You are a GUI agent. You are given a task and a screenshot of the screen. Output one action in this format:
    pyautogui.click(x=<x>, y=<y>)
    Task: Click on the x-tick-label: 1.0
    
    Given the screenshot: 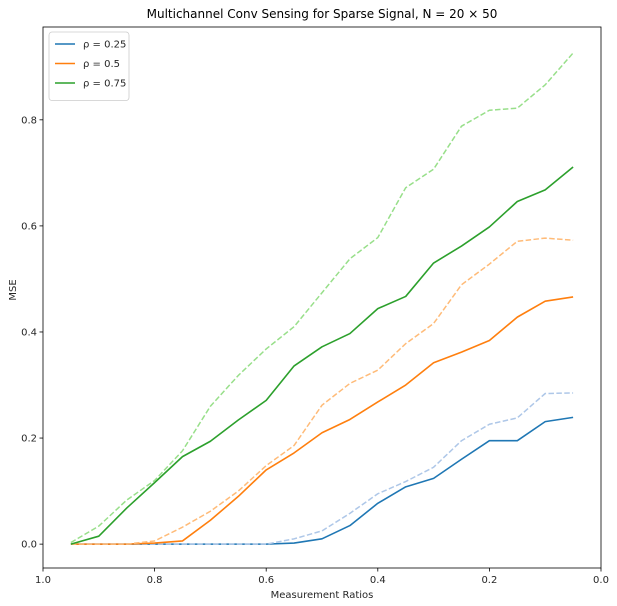 What is the action you would take?
    pyautogui.click(x=43, y=580)
    